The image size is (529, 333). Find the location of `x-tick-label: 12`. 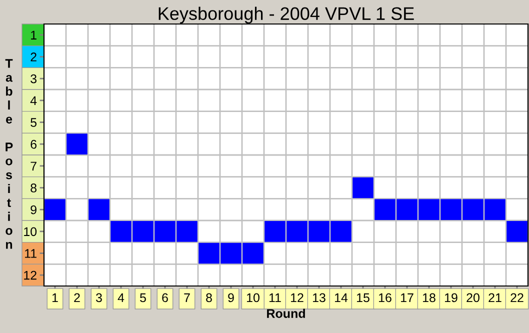

x-tick-label: 12 is located at coordinates (297, 297).